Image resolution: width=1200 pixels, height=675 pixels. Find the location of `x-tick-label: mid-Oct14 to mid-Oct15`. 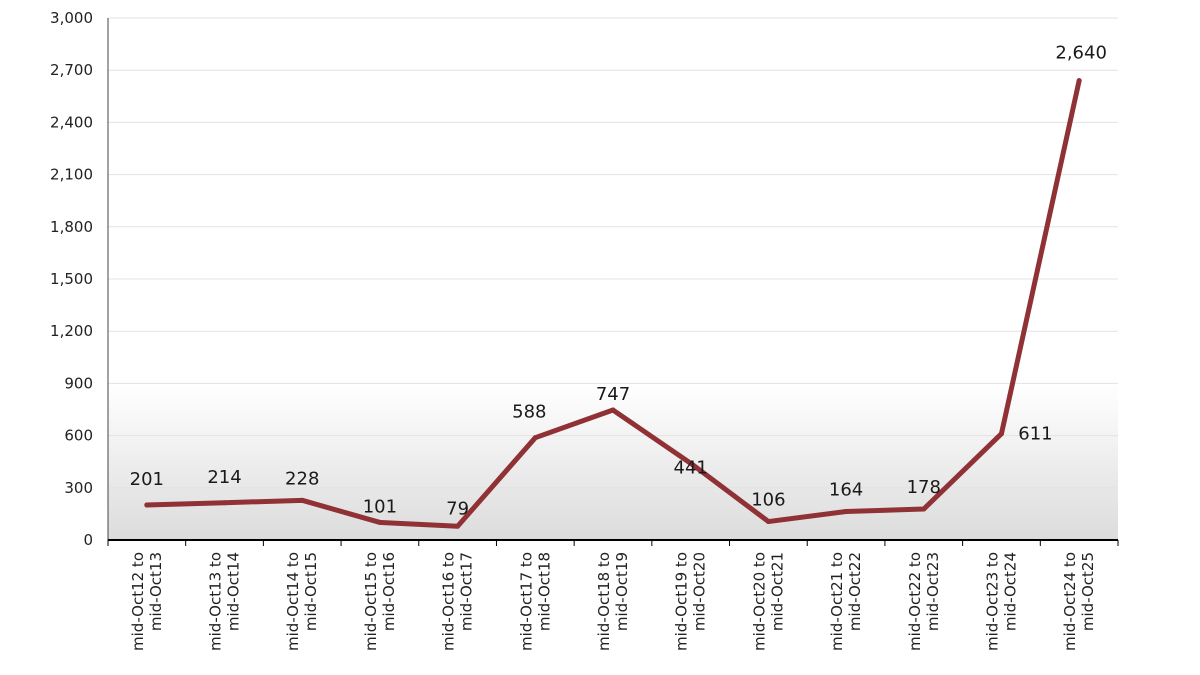

x-tick-label: mid-Oct14 to mid-Oct15 is located at coordinates (302, 601).